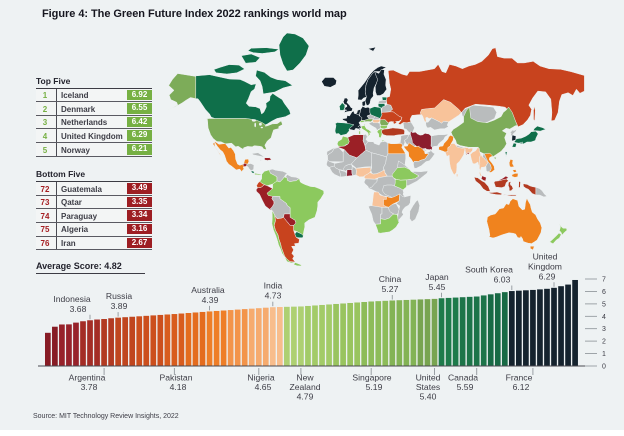  Describe the element at coordinates (304, 387) in the screenshot. I see `svg-text: Zealand` at that location.